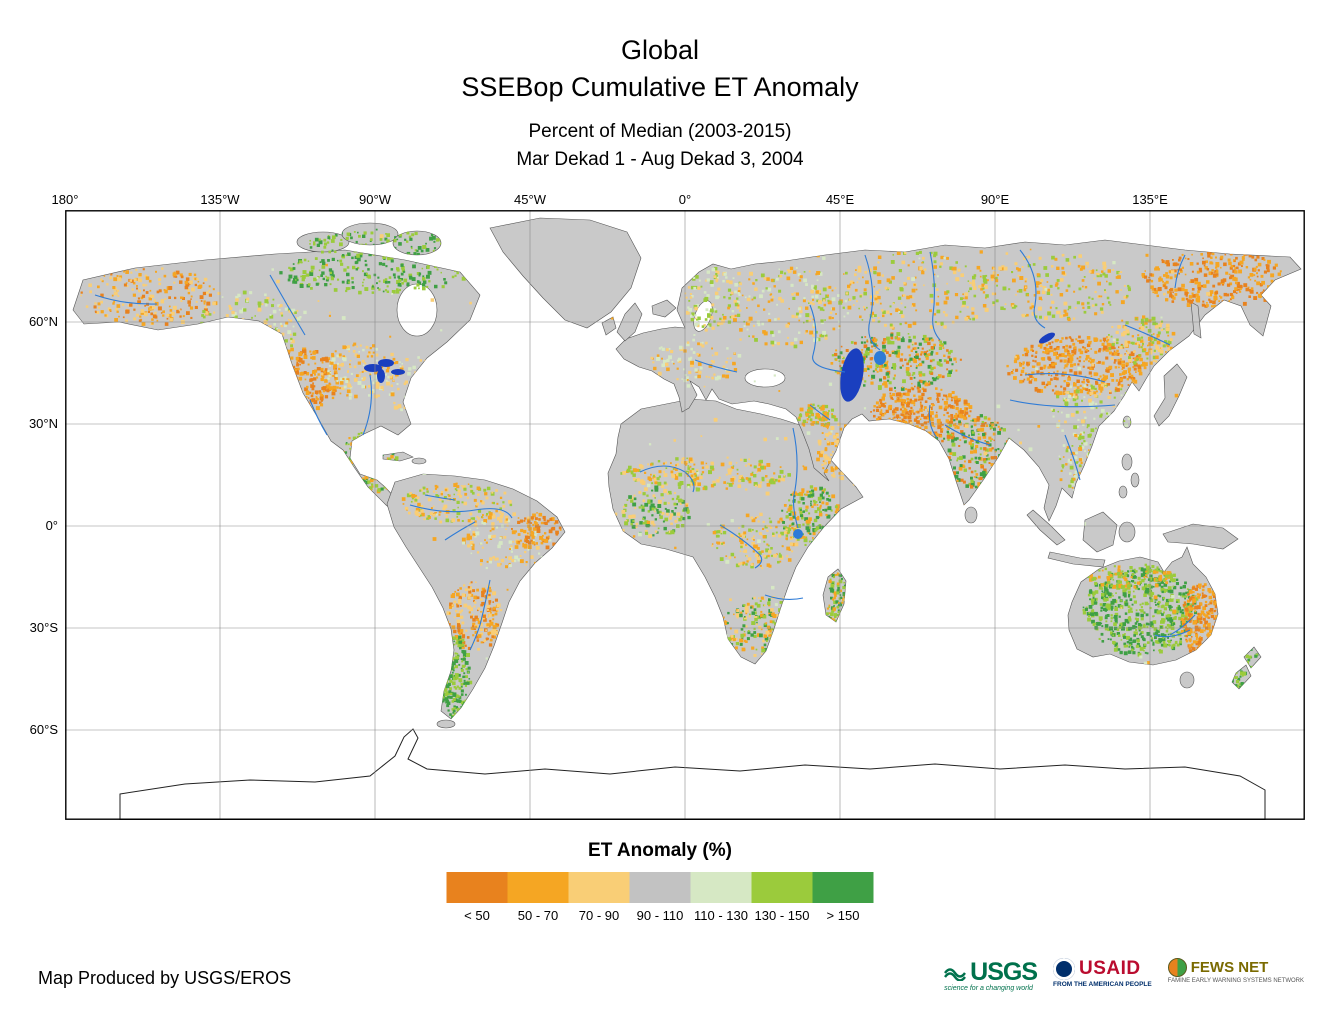 The height and width of the screenshot is (1020, 1320). What do you see at coordinates (591, 335) in the screenshot?
I see `ocean-cutouts` at bounding box center [591, 335].